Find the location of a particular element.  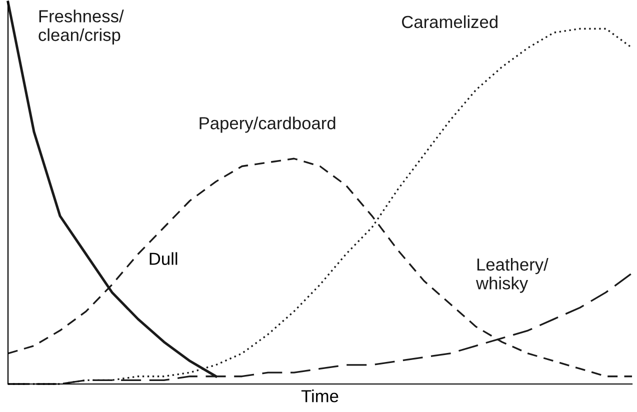

series-label: Leathery/ whisky is located at coordinates (512, 275).